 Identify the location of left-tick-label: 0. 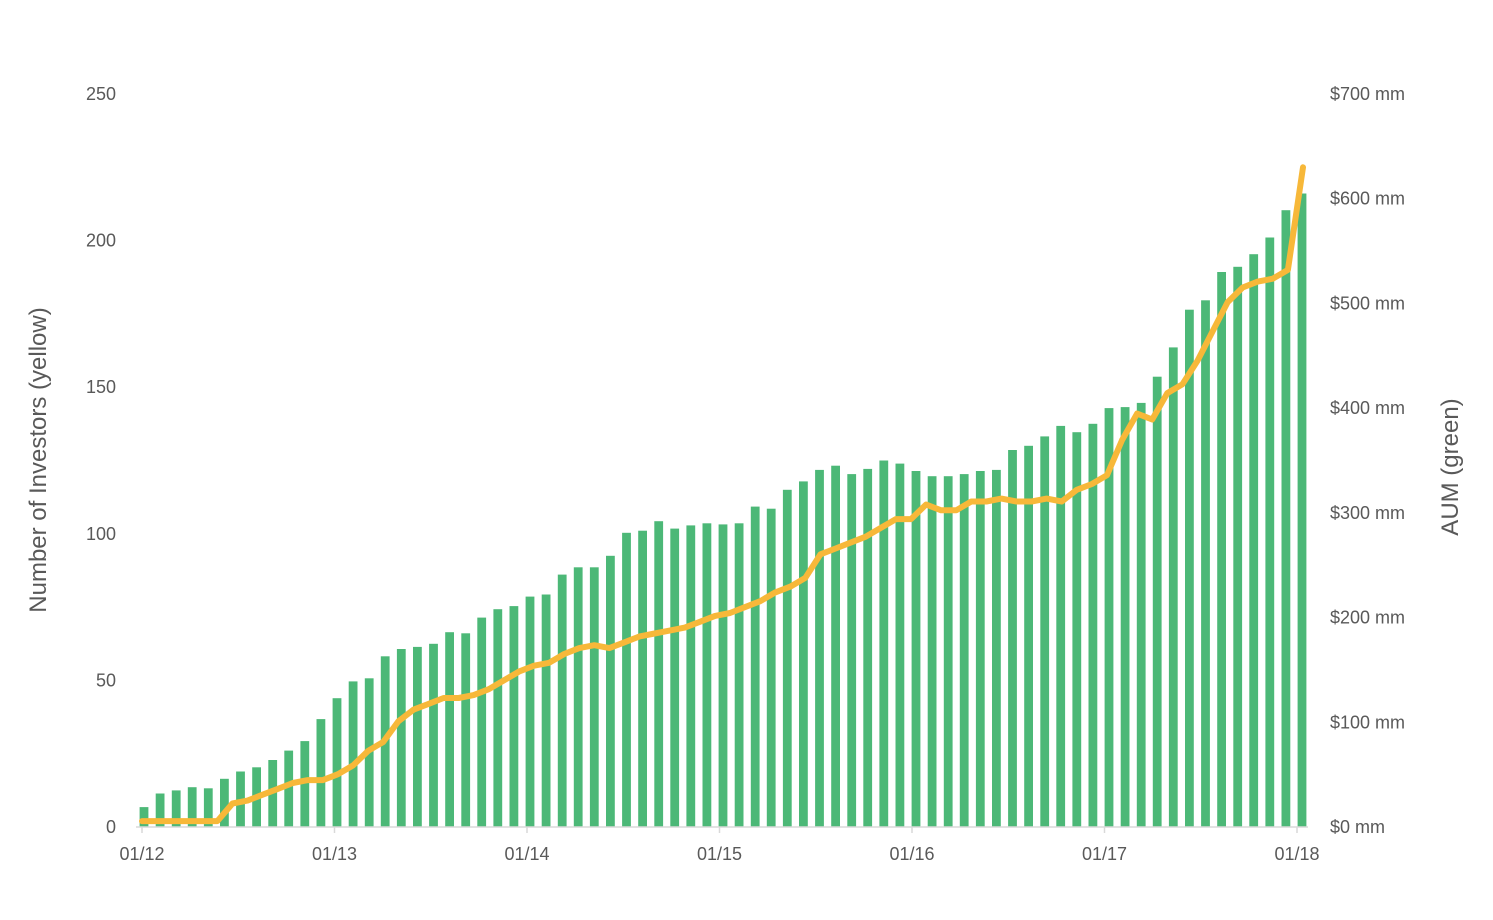
(111, 827).